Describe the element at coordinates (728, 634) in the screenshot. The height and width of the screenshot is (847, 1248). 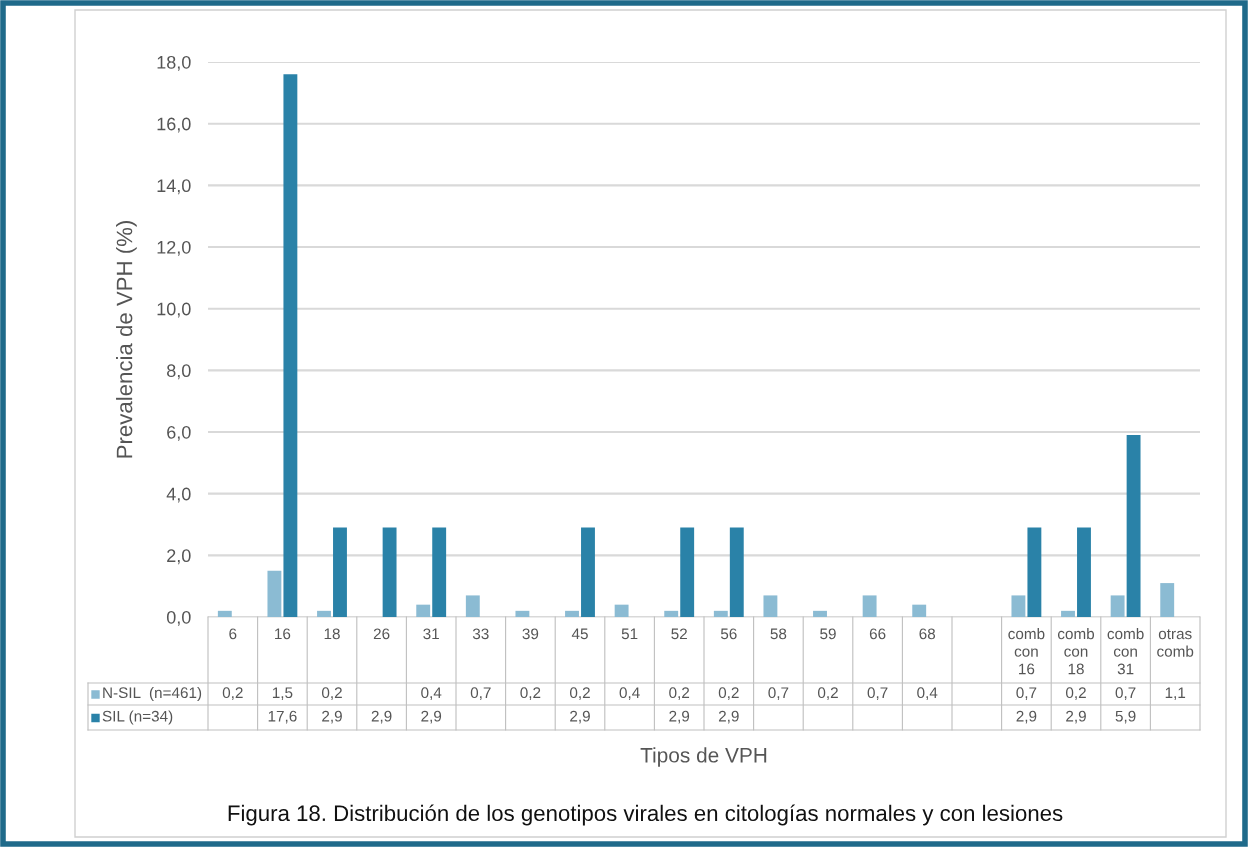
I see `x-tick-label: 56` at that location.